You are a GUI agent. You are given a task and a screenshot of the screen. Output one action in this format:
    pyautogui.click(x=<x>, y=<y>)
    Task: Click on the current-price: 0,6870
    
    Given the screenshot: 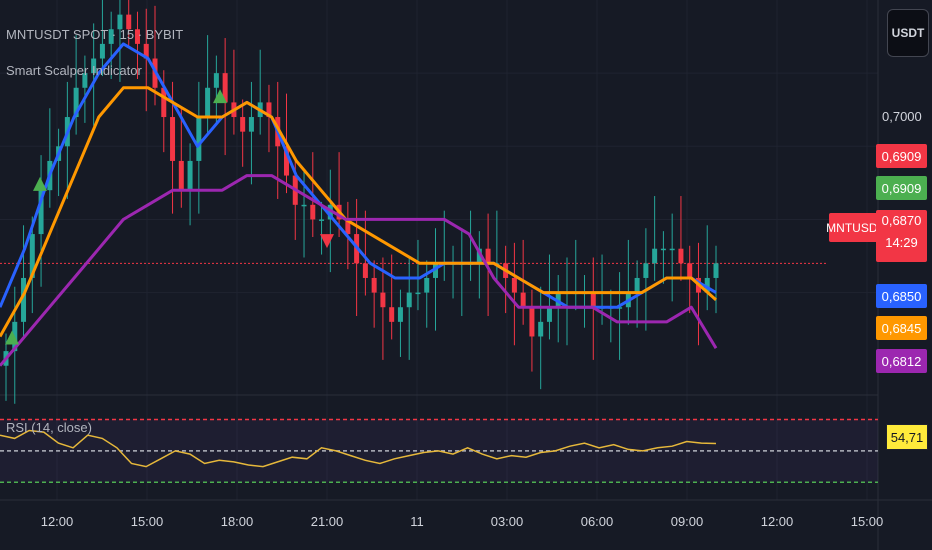 What is the action you would take?
    pyautogui.click(x=901, y=220)
    